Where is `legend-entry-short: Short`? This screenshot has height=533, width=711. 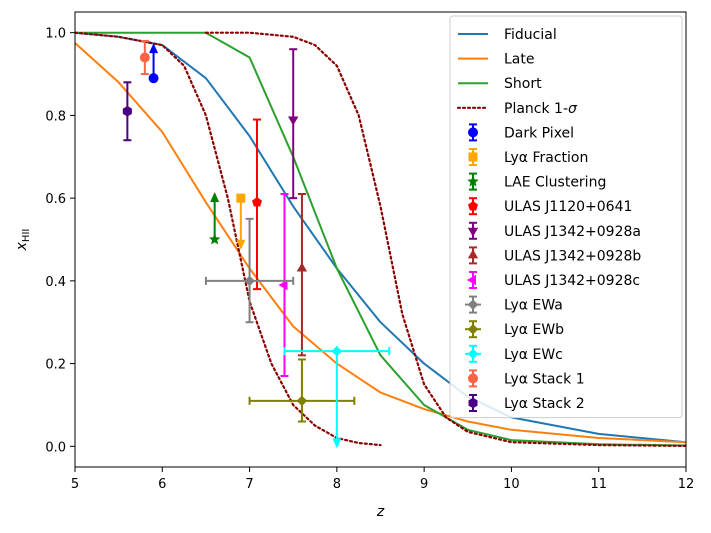
legend-entry-short: Short is located at coordinates (500, 84).